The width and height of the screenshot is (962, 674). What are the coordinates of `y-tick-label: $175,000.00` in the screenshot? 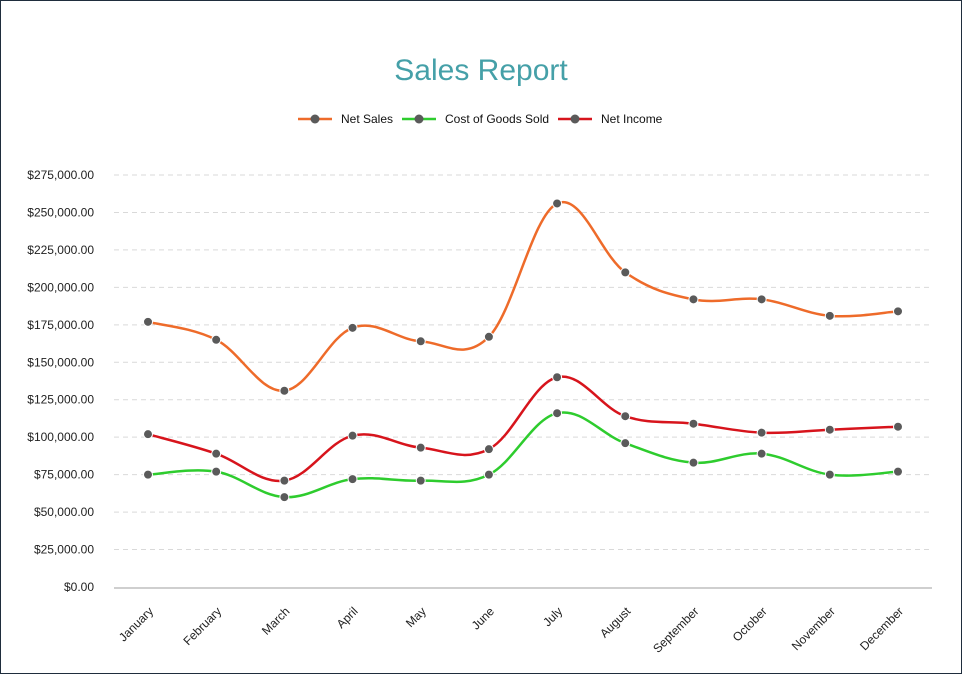 It's located at (60, 325).